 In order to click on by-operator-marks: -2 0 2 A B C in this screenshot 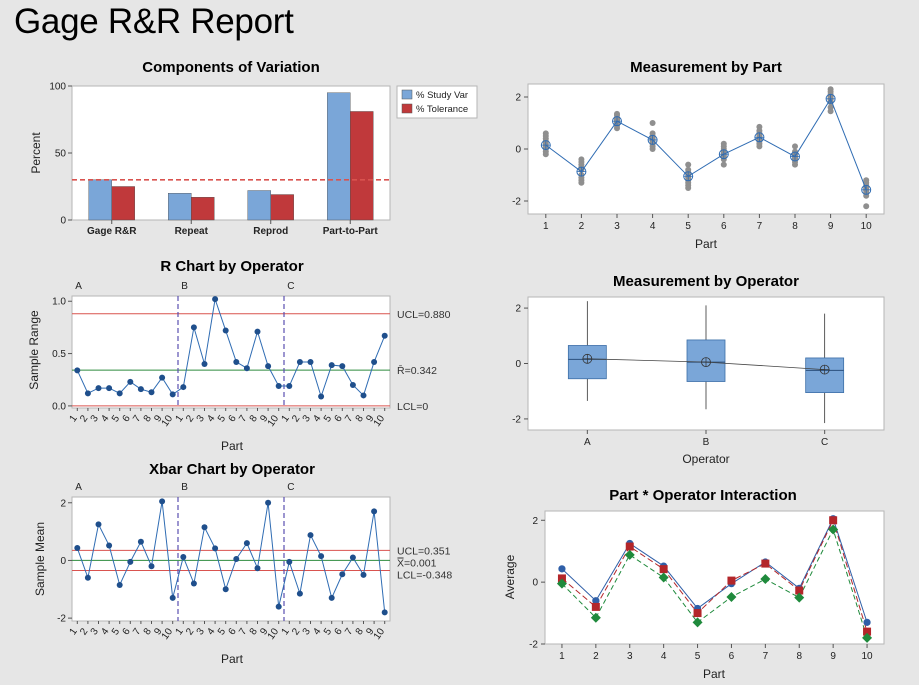, I will do `click(678, 374)`.